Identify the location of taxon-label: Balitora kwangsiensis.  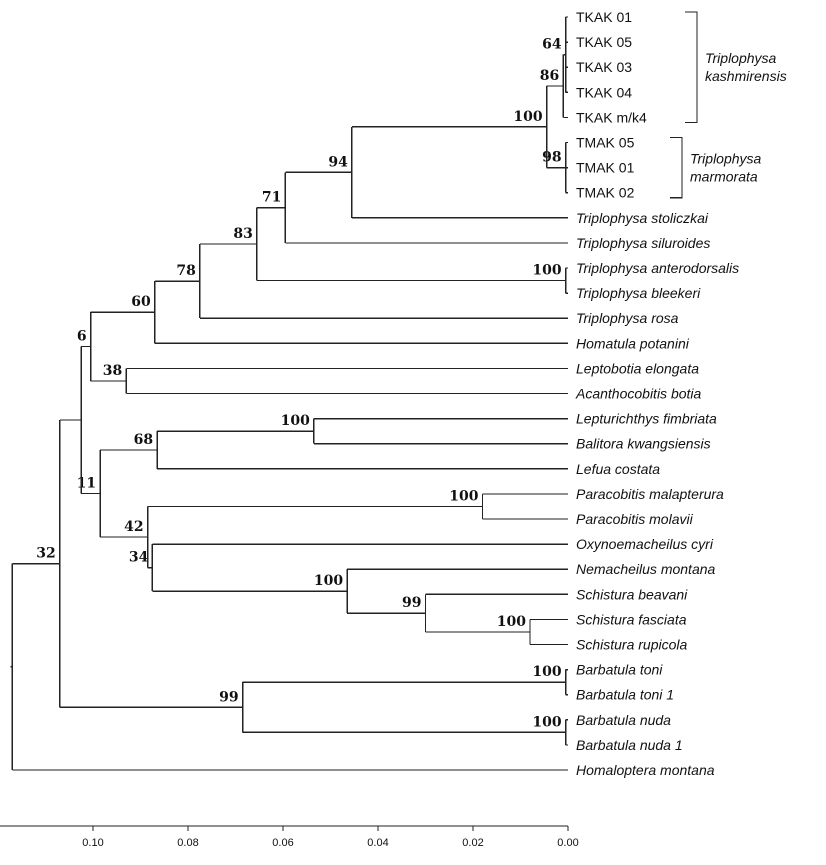
(643, 444).